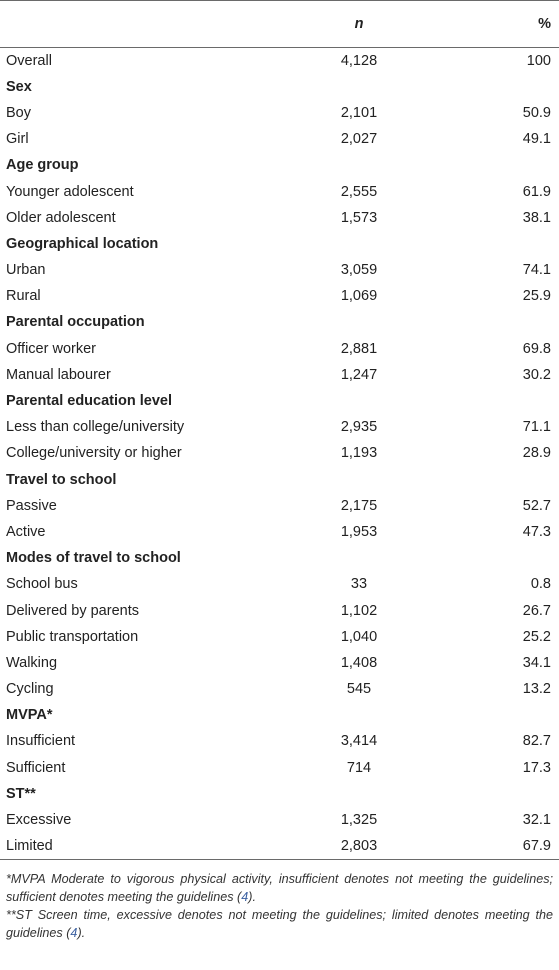 The height and width of the screenshot is (970, 559). I want to click on table-row: College/university or higher 1,193 28.9, so click(279, 453).